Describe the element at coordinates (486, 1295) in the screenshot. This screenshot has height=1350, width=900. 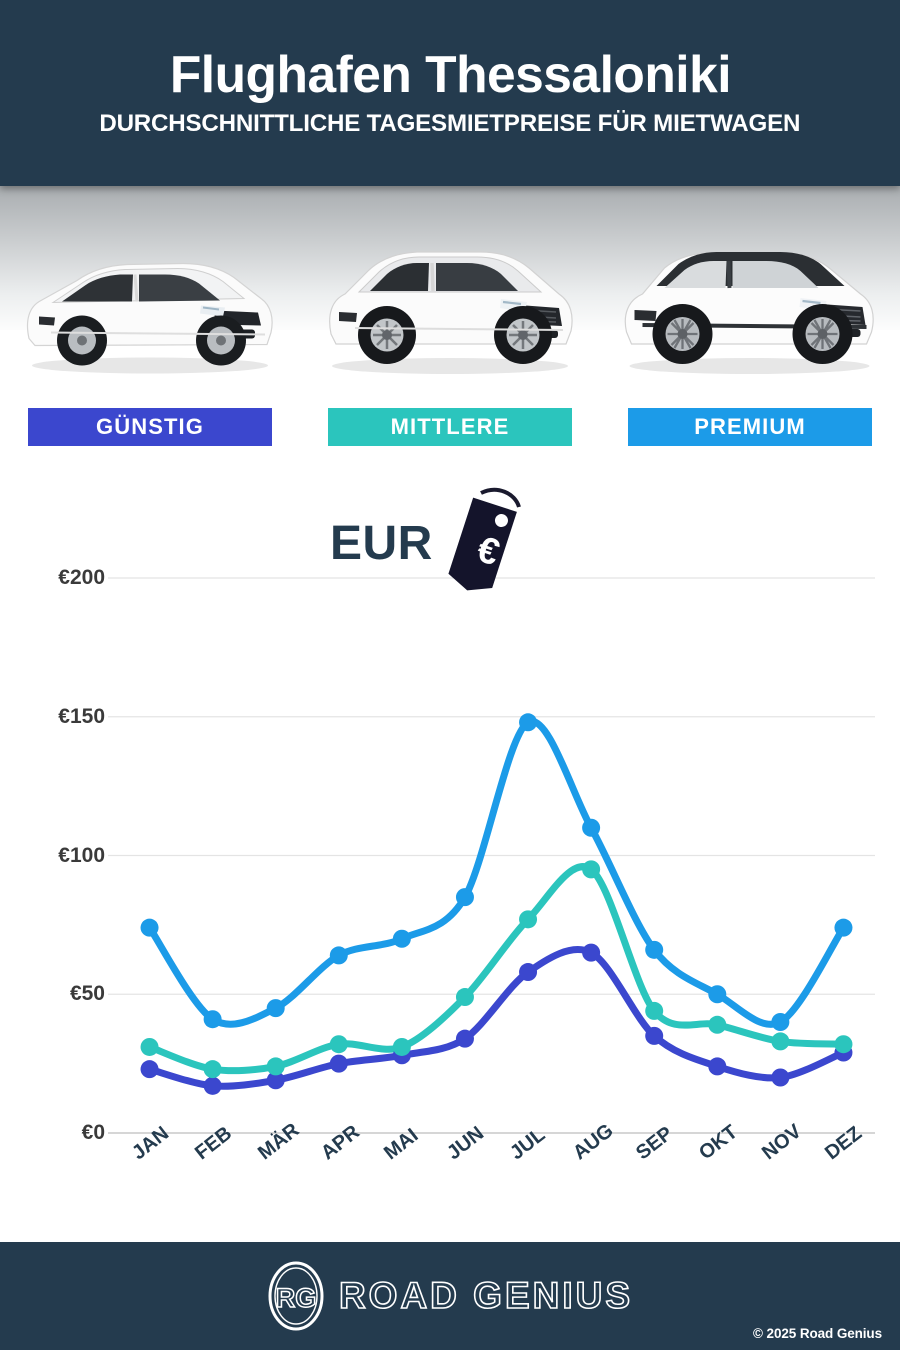
I see `brand-name: ROAD GENIUS` at that location.